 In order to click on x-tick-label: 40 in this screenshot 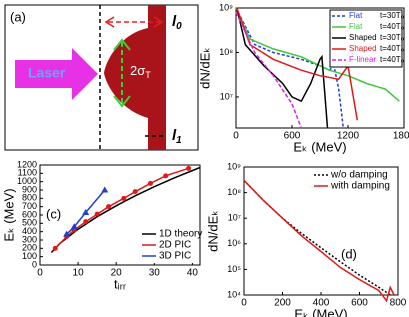, I will do `click(193, 273)`.